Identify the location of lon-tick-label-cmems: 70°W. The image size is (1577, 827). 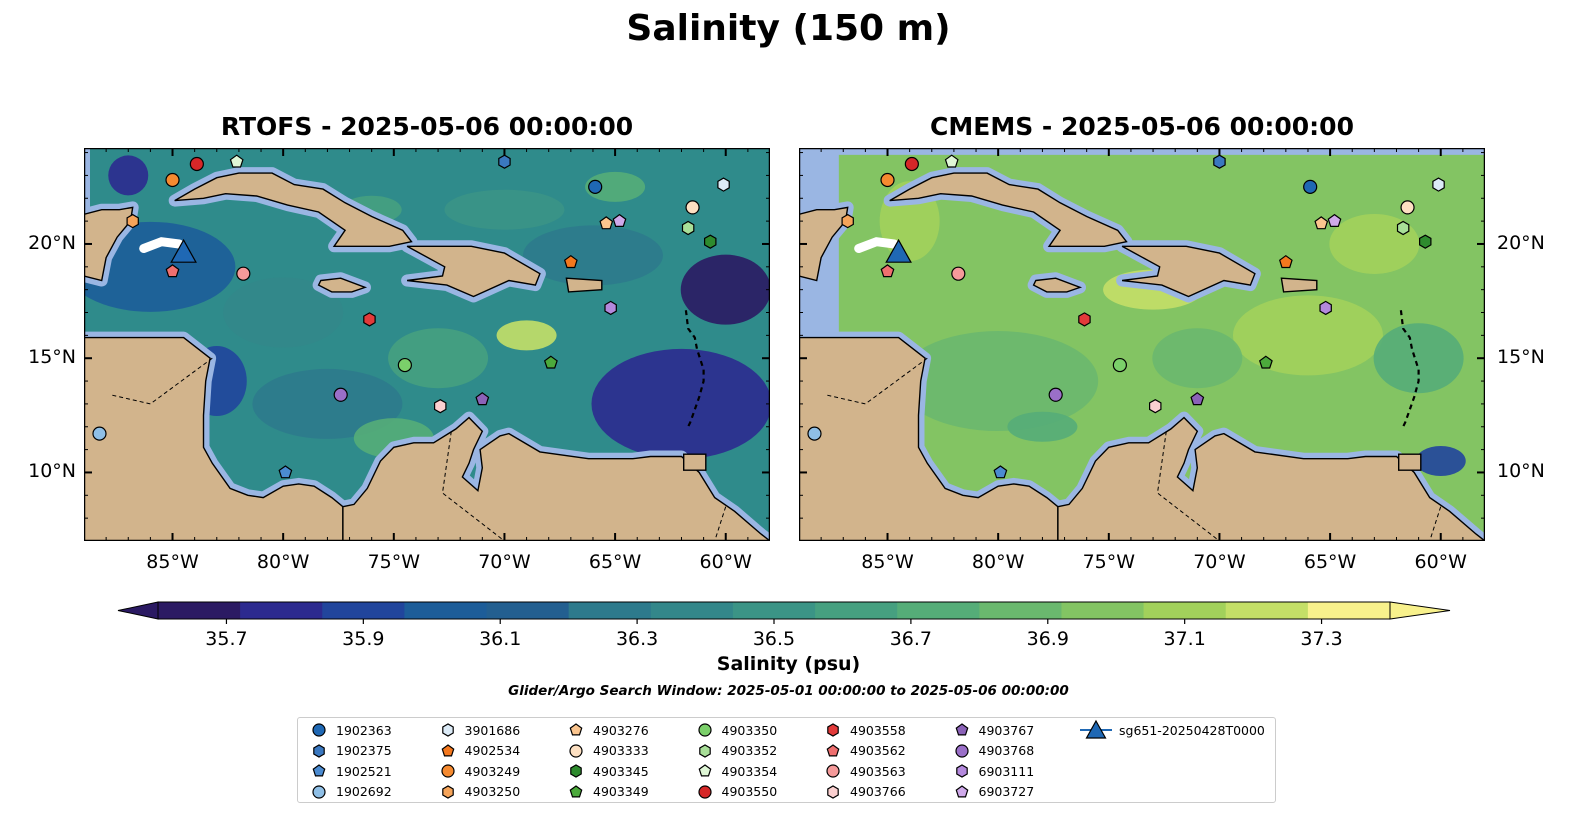
(1219, 562).